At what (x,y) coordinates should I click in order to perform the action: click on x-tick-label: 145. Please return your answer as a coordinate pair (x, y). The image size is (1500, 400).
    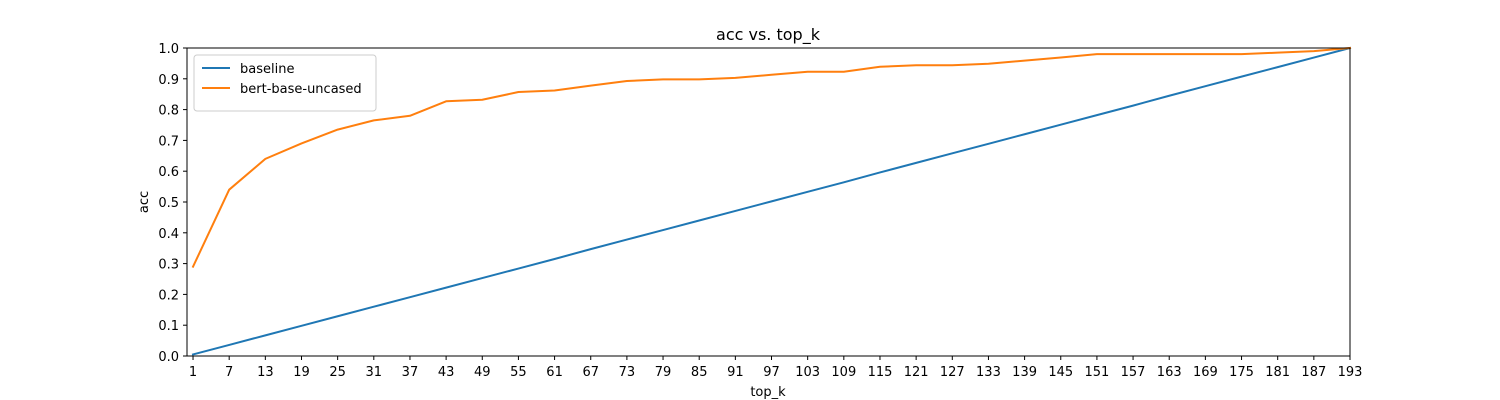
    Looking at the image, I should click on (1060, 372).